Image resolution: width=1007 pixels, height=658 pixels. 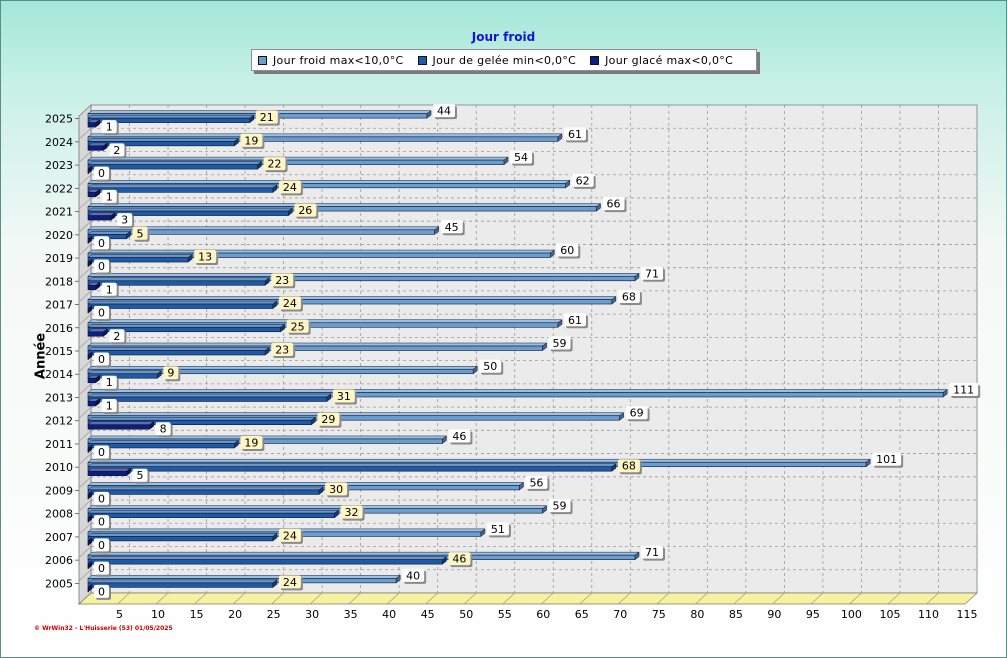 What do you see at coordinates (536, 482) in the screenshot?
I see `data-label-text: 56` at bounding box center [536, 482].